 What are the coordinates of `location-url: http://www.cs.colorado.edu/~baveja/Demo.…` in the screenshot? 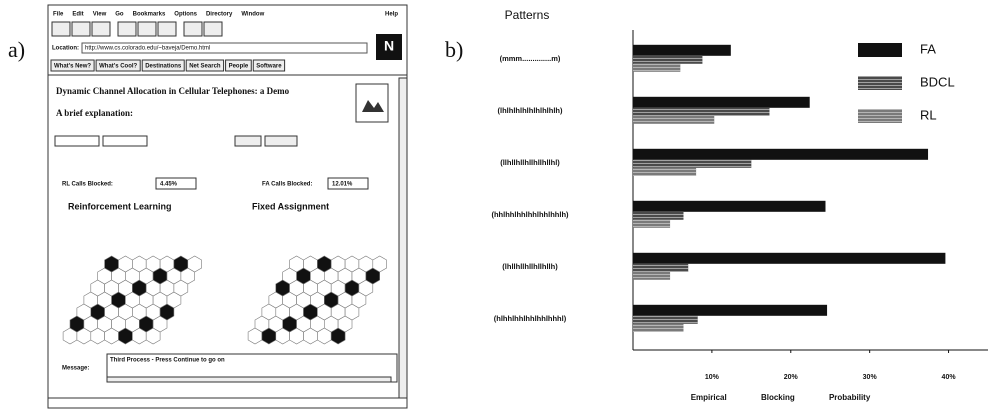 It's located at (147, 49).